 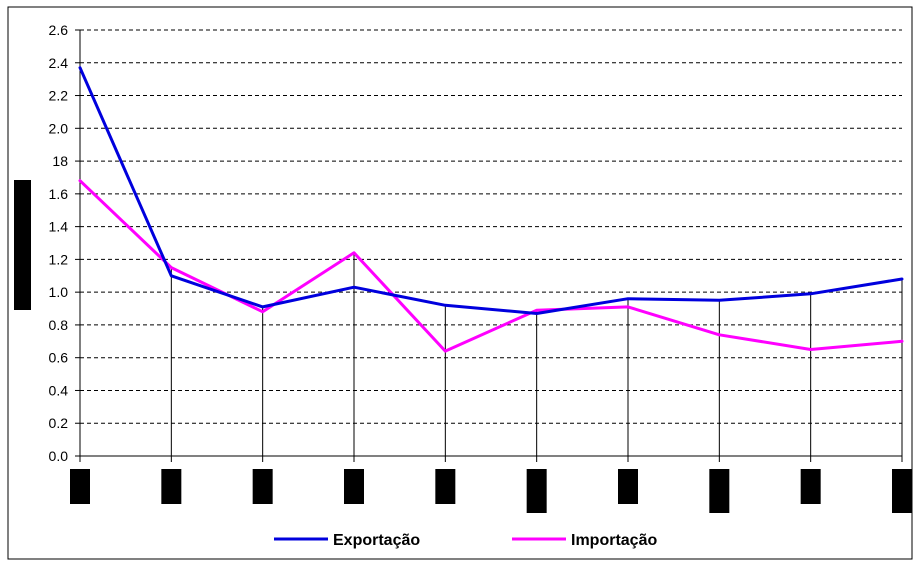 I want to click on y-tick-label: 18, so click(x=60, y=161).